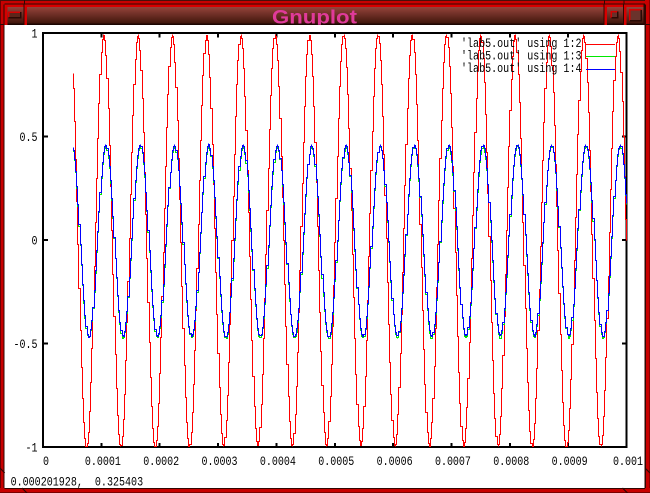 This screenshot has height=493, width=650. What do you see at coordinates (336, 462) in the screenshot?
I see `svg-text: 0.0005` at bounding box center [336, 462].